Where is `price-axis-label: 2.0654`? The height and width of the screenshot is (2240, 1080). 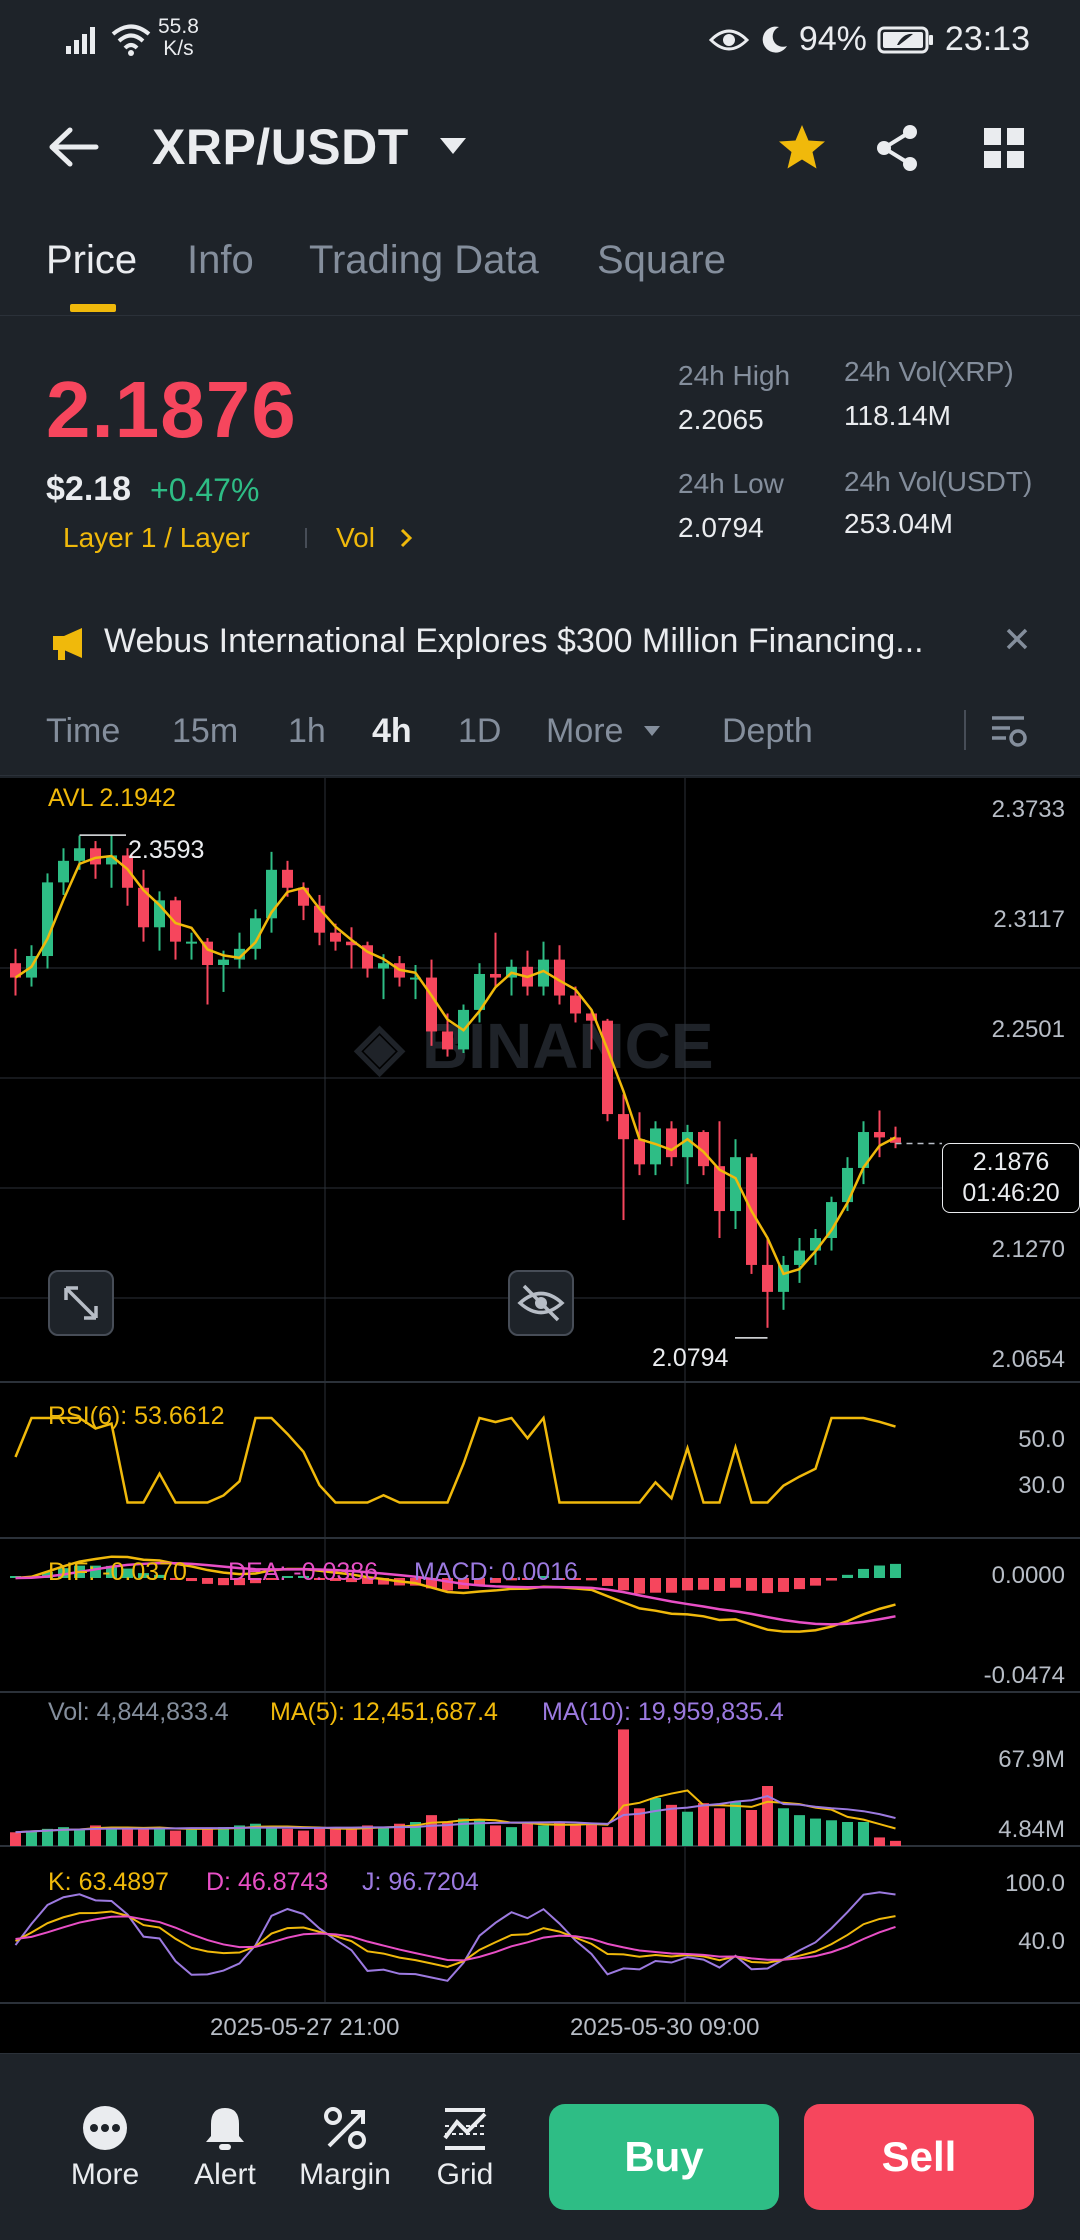
price-axis-label: 2.0654 is located at coordinates (1028, 1359).